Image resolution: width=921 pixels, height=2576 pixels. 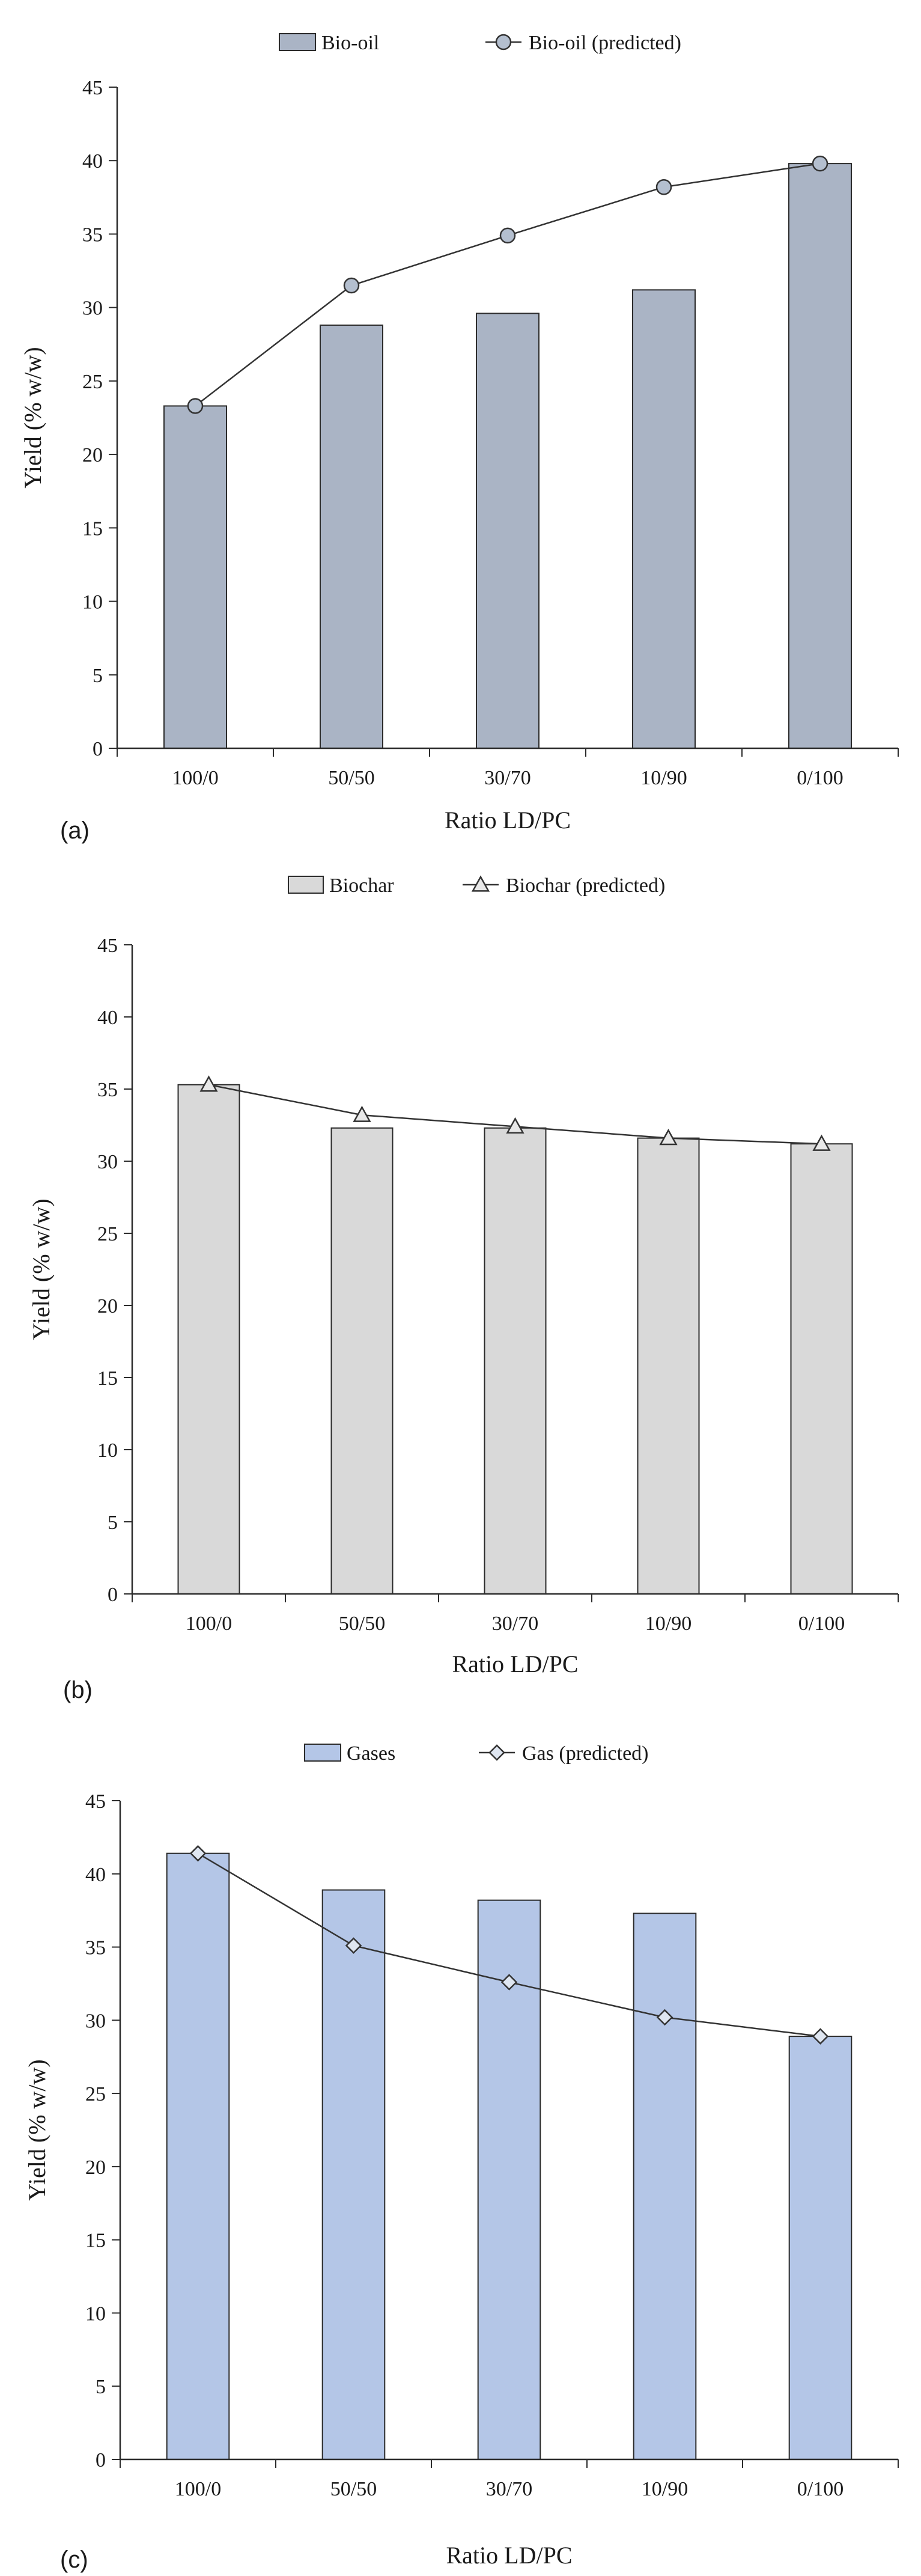 What do you see at coordinates (585, 885) in the screenshot?
I see `legend-label-line: Biochar (predicted)` at bounding box center [585, 885].